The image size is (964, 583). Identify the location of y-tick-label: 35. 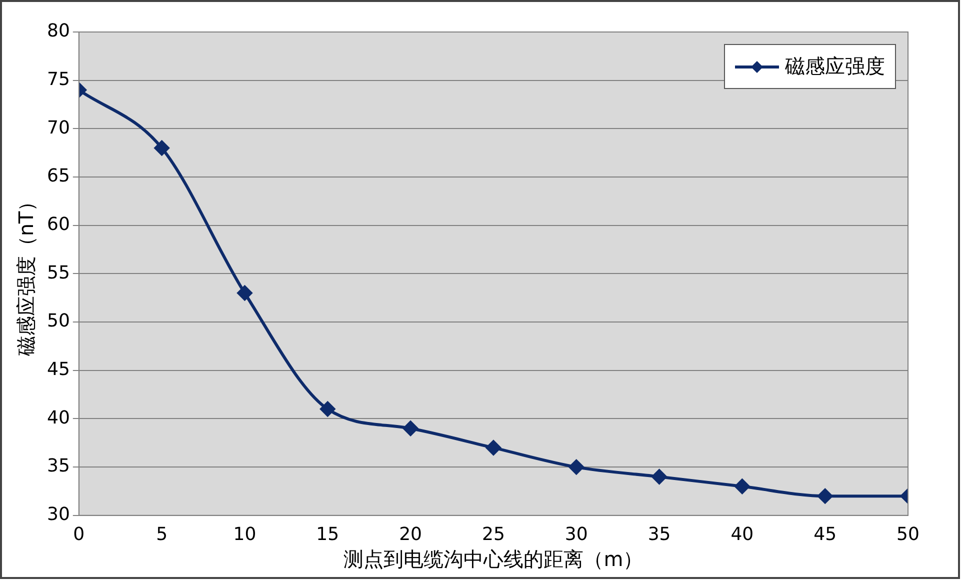
(58, 466).